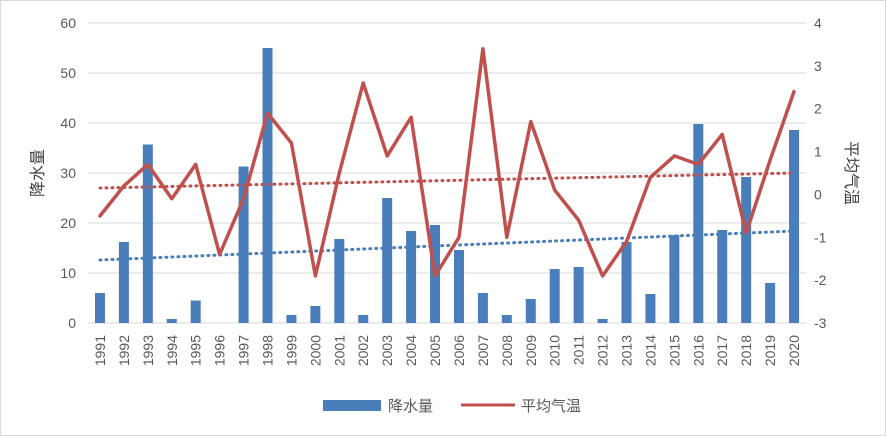  Describe the element at coordinates (551, 406) in the screenshot. I see `legend-label-line: 平均气温` at that location.